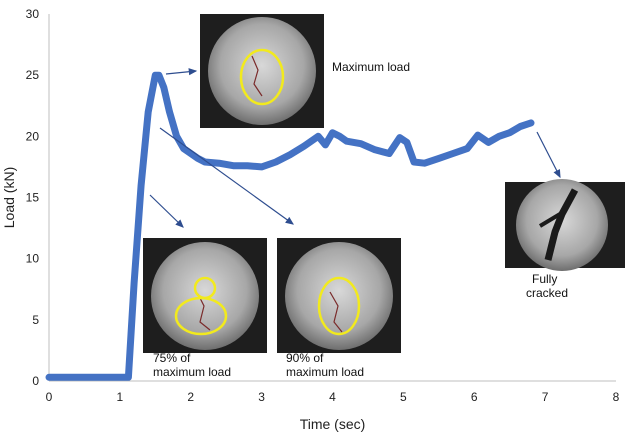  What do you see at coordinates (262, 71) in the screenshot?
I see `photo-maximum-load` at bounding box center [262, 71].